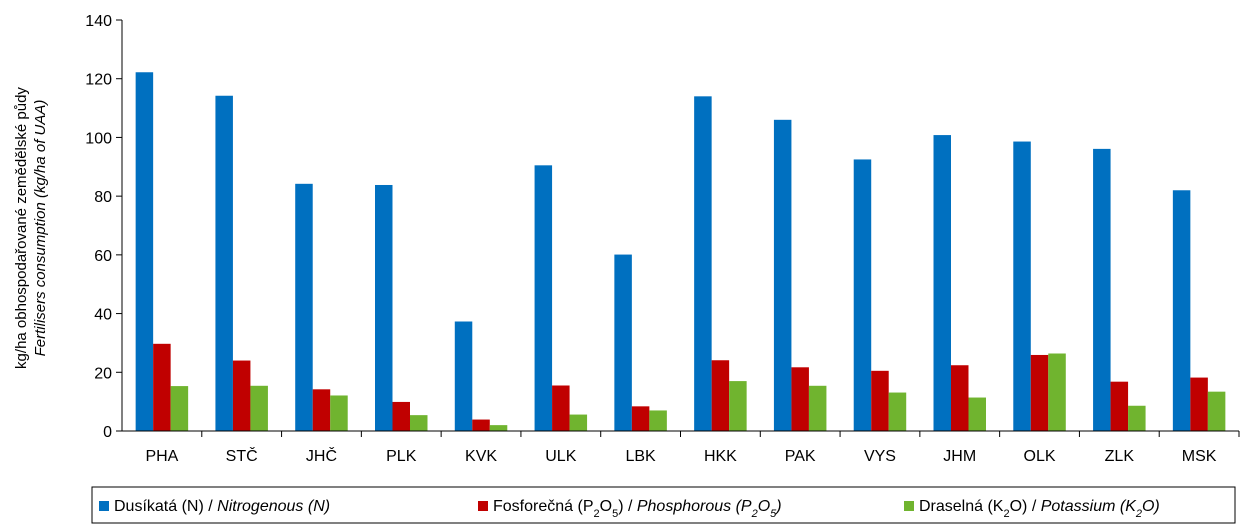 This screenshot has height=526, width=1250. I want to click on x-tick-label-jhč: JHČ, so click(321, 455).